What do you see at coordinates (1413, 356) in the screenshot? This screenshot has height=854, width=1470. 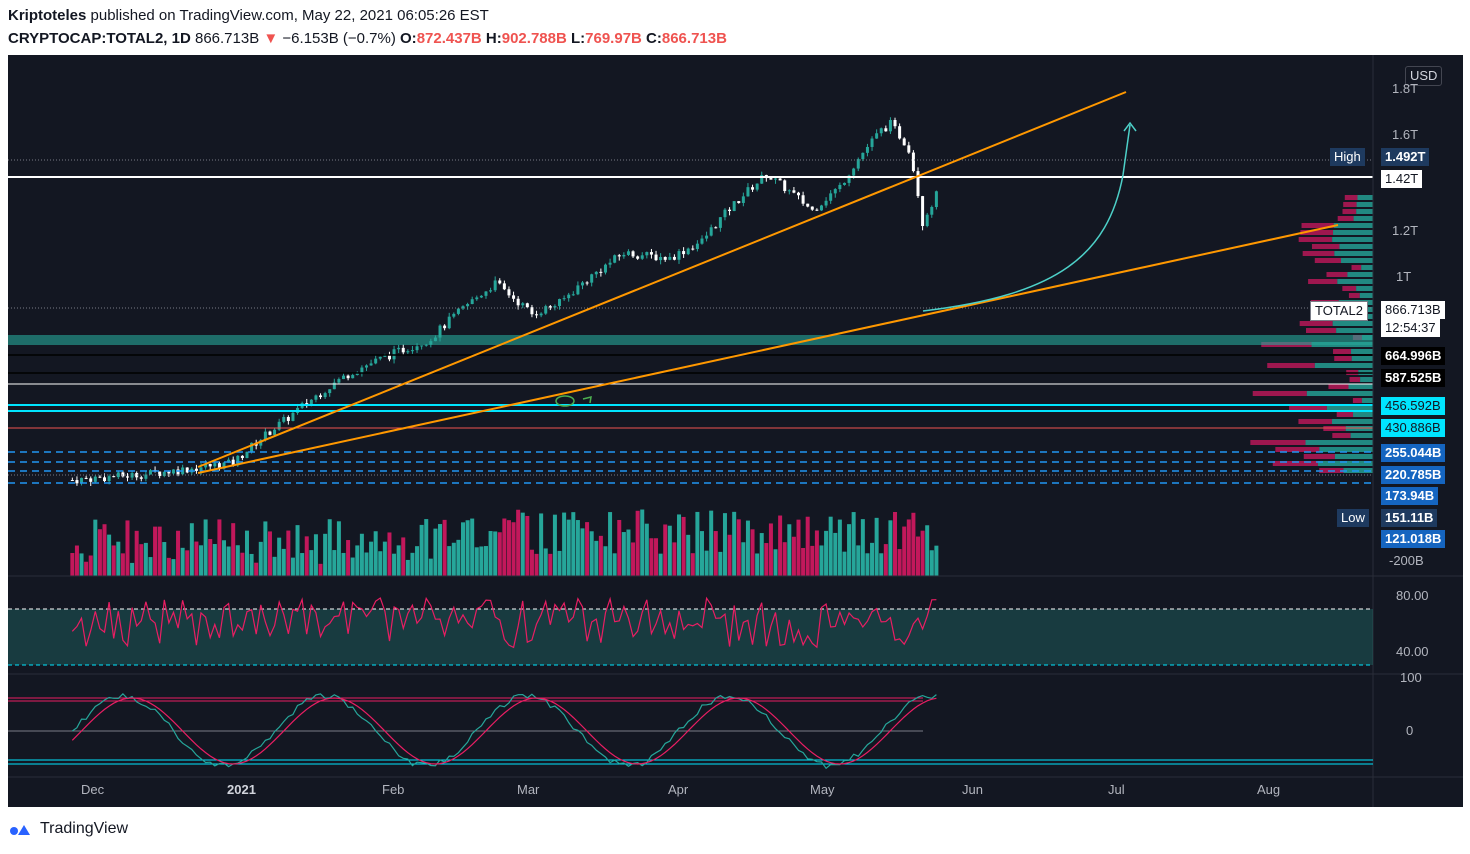 I see `level-665b-tag: 664.996B` at bounding box center [1413, 356].